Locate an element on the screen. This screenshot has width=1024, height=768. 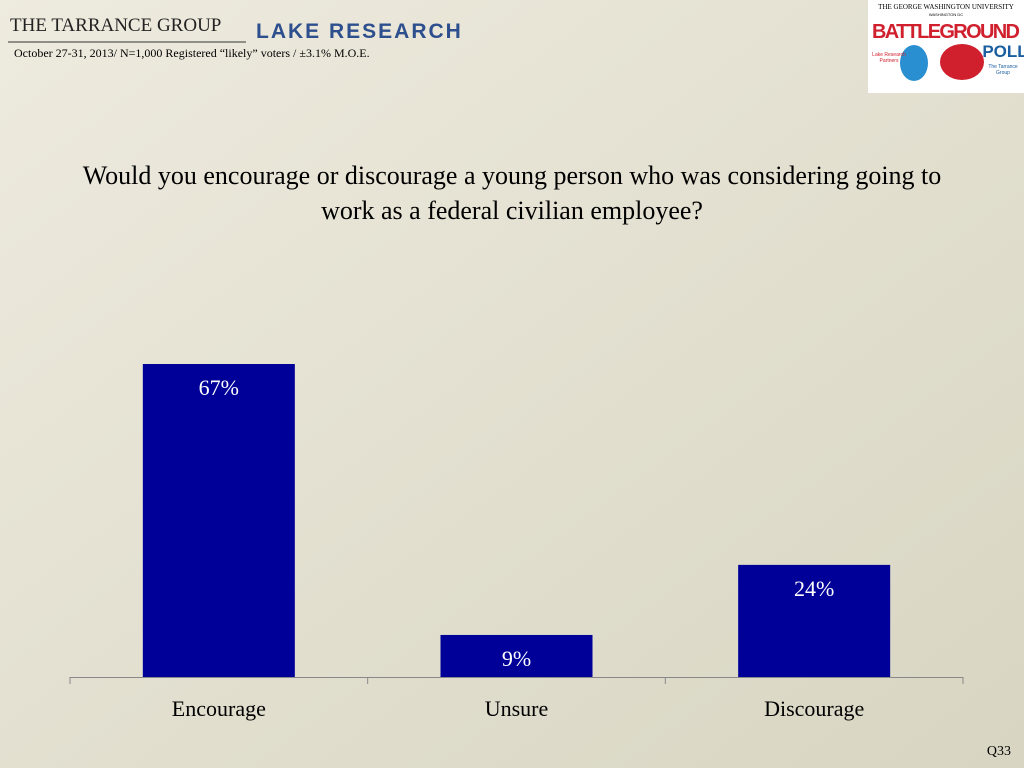
brand-right: LAKE RESEARCH is located at coordinates (359, 31).